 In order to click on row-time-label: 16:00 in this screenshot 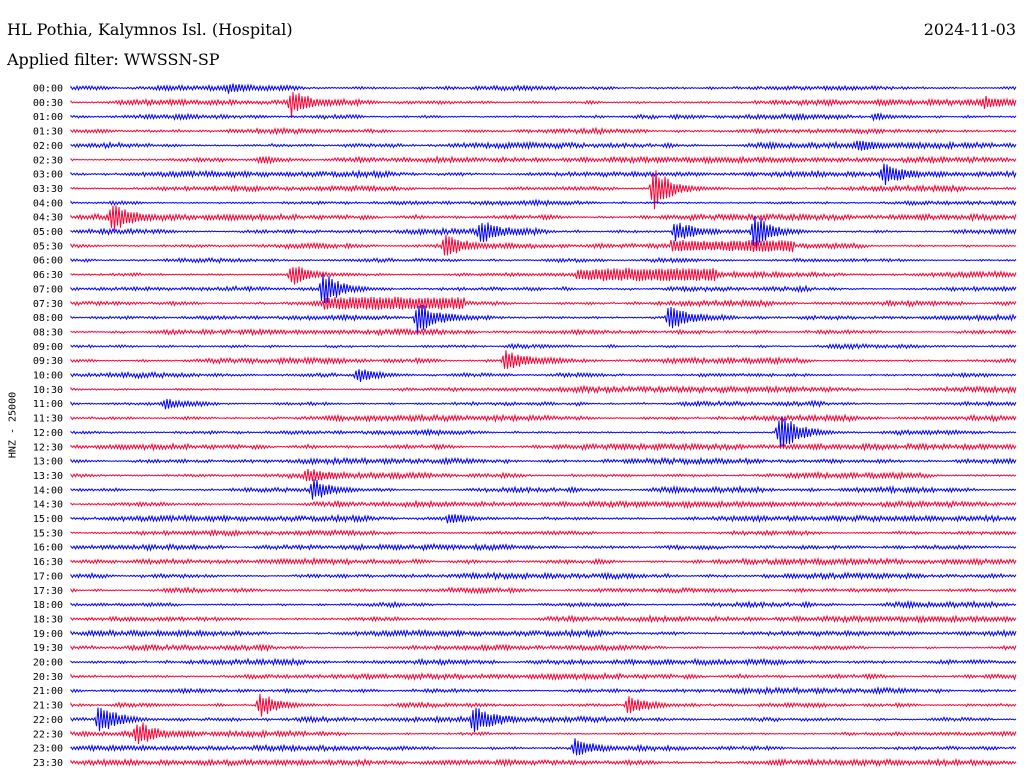, I will do `click(48, 548)`.